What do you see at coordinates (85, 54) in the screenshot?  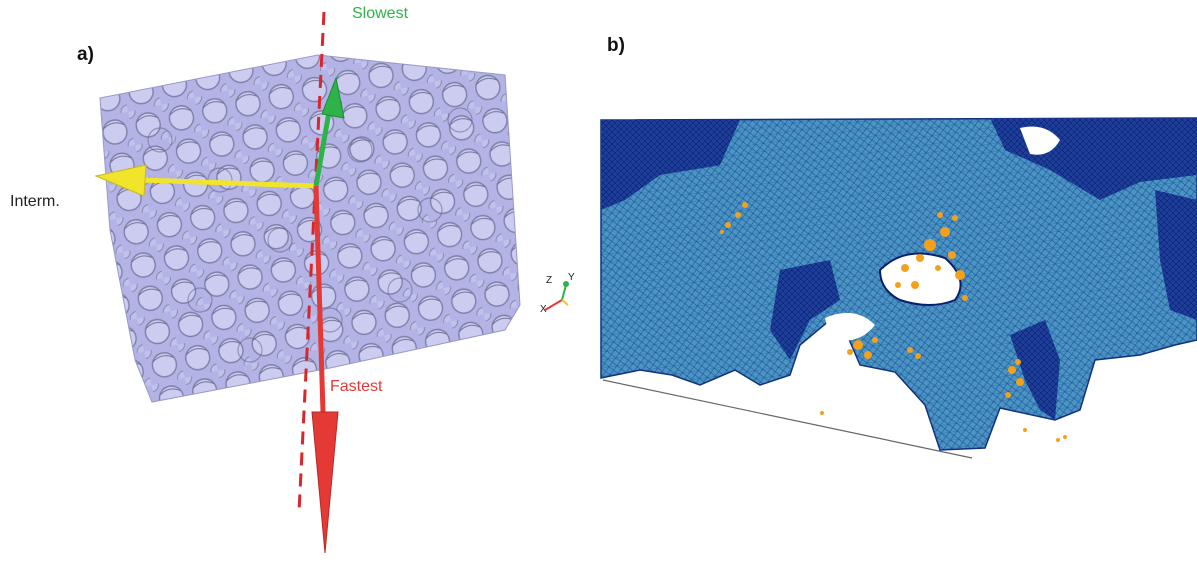 I see `panel-a-label: a)` at bounding box center [85, 54].